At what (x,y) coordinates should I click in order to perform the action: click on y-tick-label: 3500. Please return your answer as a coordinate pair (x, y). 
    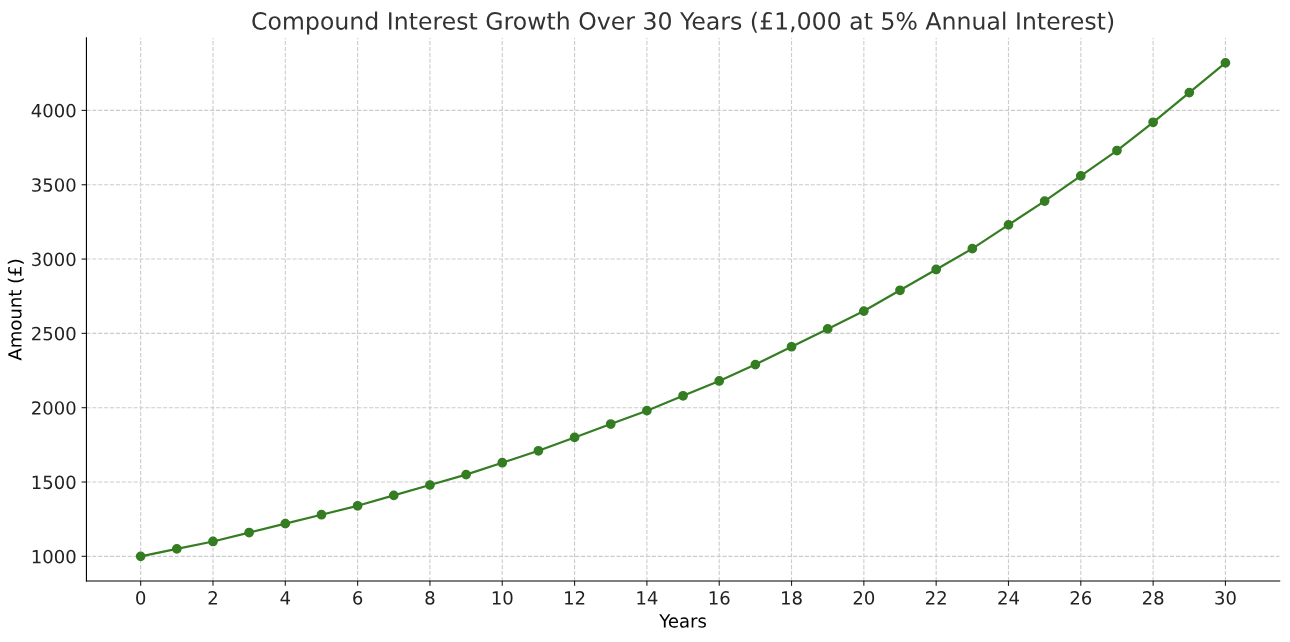
    Looking at the image, I should click on (54, 185).